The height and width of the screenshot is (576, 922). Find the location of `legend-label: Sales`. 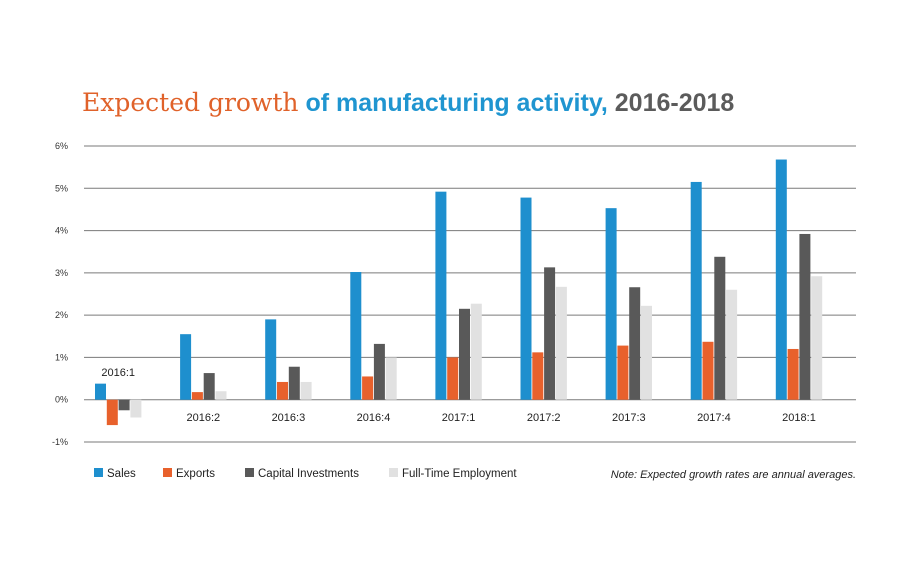

legend-label: Sales is located at coordinates (121, 474).